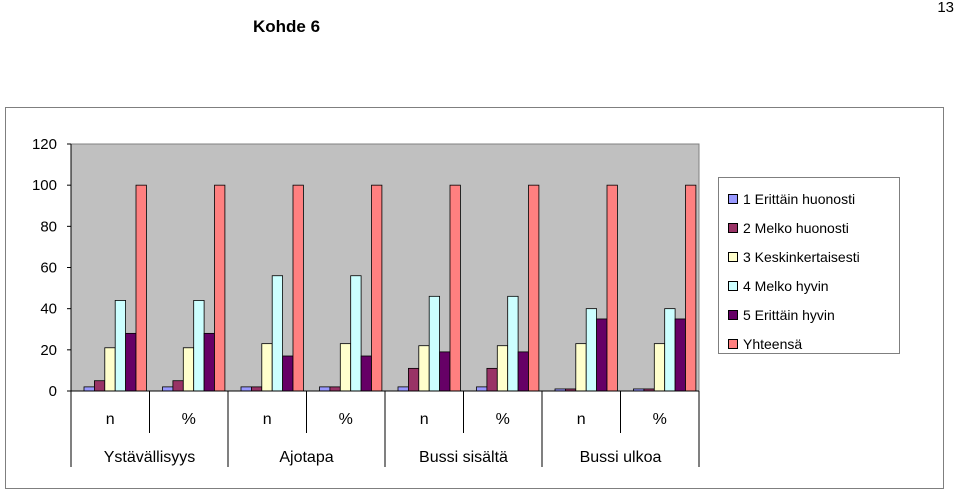 This screenshot has height=492, width=960. Describe the element at coordinates (945, 8) in the screenshot. I see `page-number: 13` at that location.